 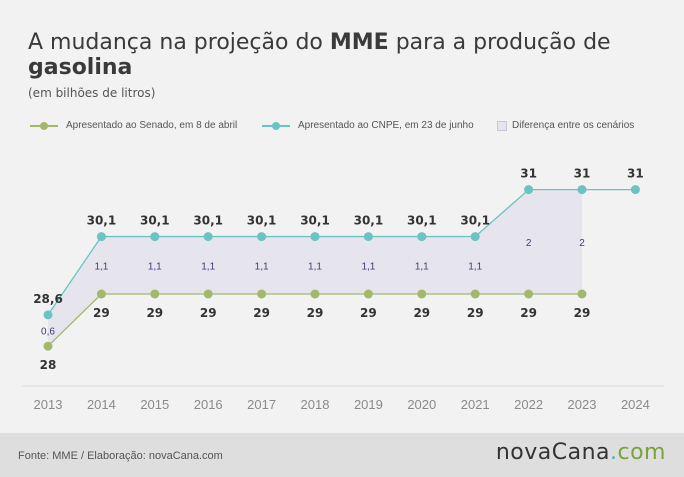 What do you see at coordinates (101, 294) in the screenshot?
I see `point-senado-2014` at bounding box center [101, 294].